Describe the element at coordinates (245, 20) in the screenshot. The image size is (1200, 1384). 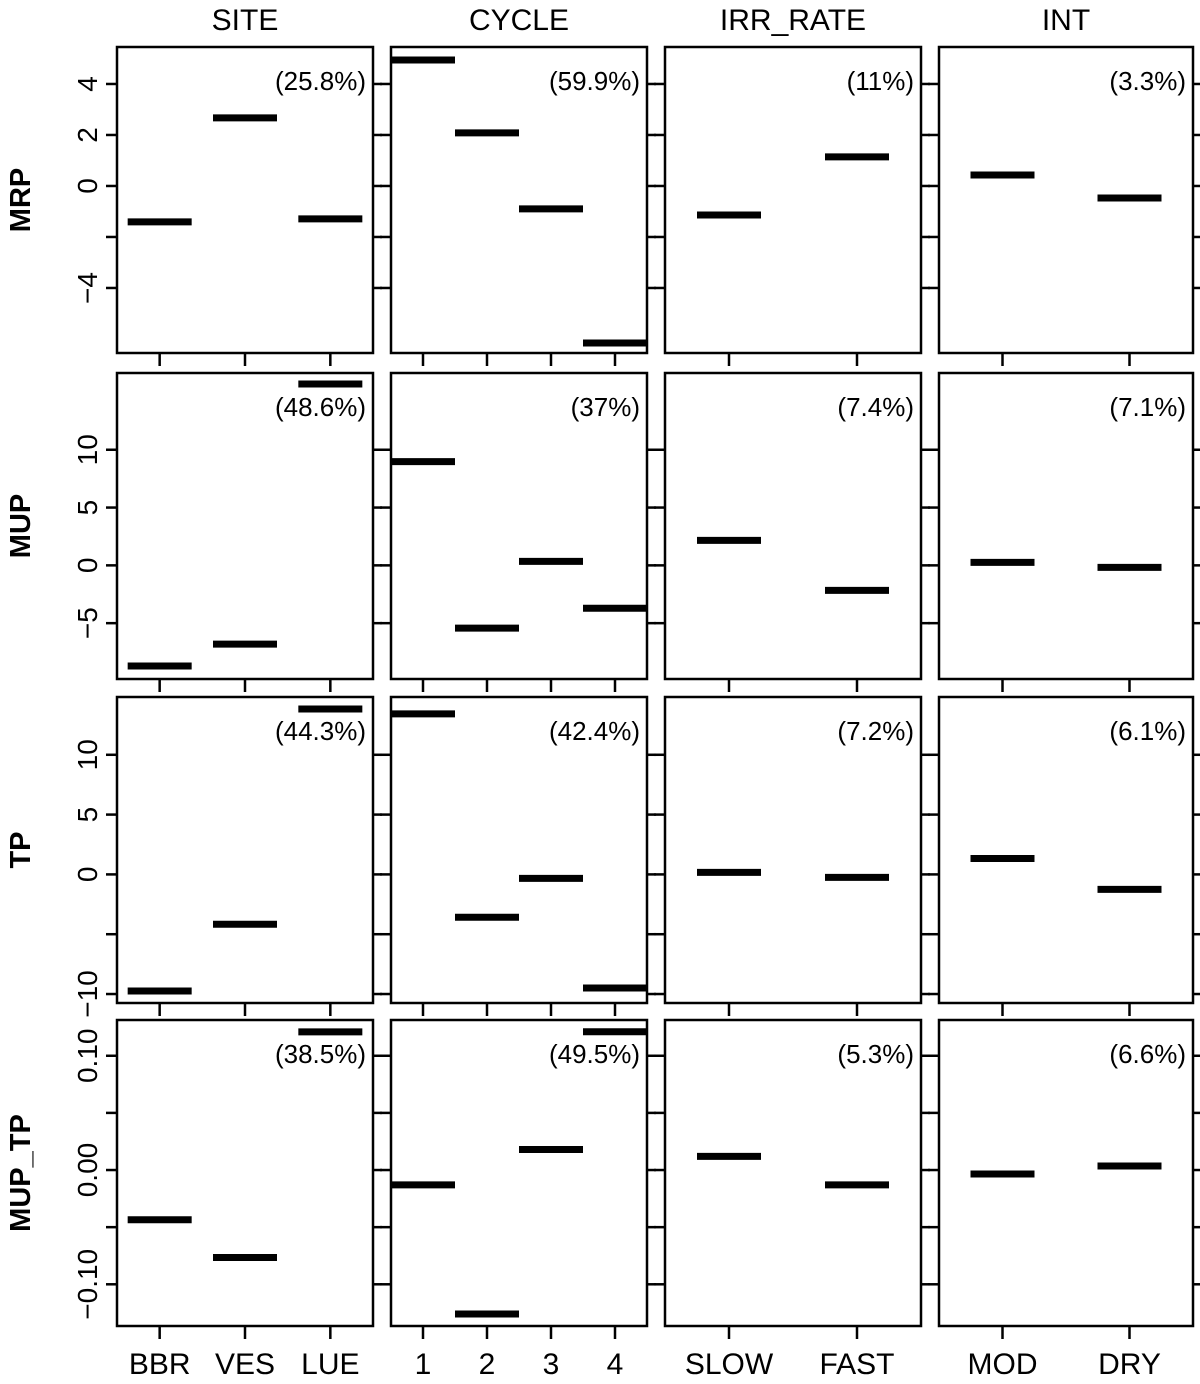
I see `column-title: SITE` at that location.